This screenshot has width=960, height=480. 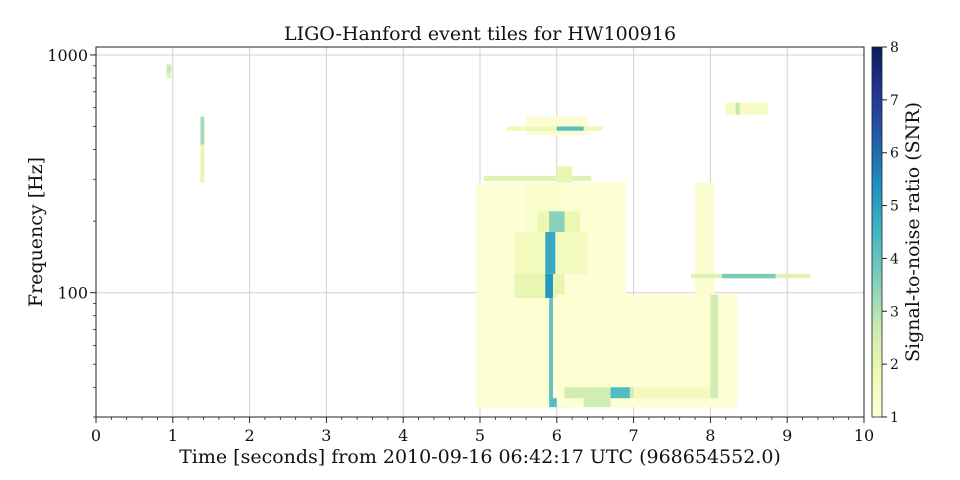 What do you see at coordinates (557, 435) in the screenshot?
I see `x-tick-label: 6` at bounding box center [557, 435].